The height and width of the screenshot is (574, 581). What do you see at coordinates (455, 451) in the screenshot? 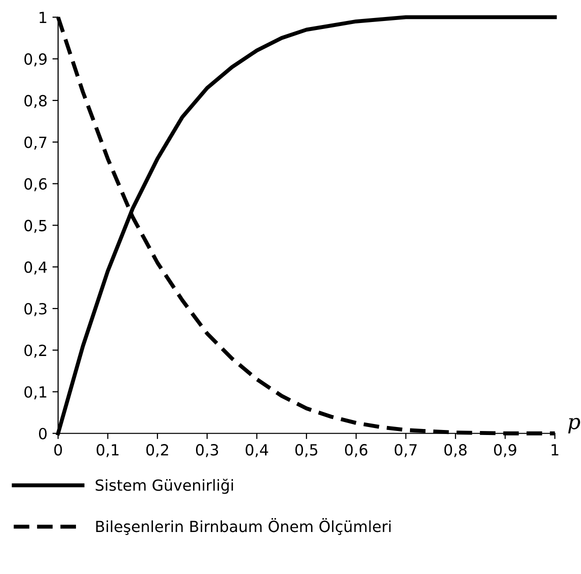
I see `x-tick-label: 0,8` at bounding box center [455, 451].